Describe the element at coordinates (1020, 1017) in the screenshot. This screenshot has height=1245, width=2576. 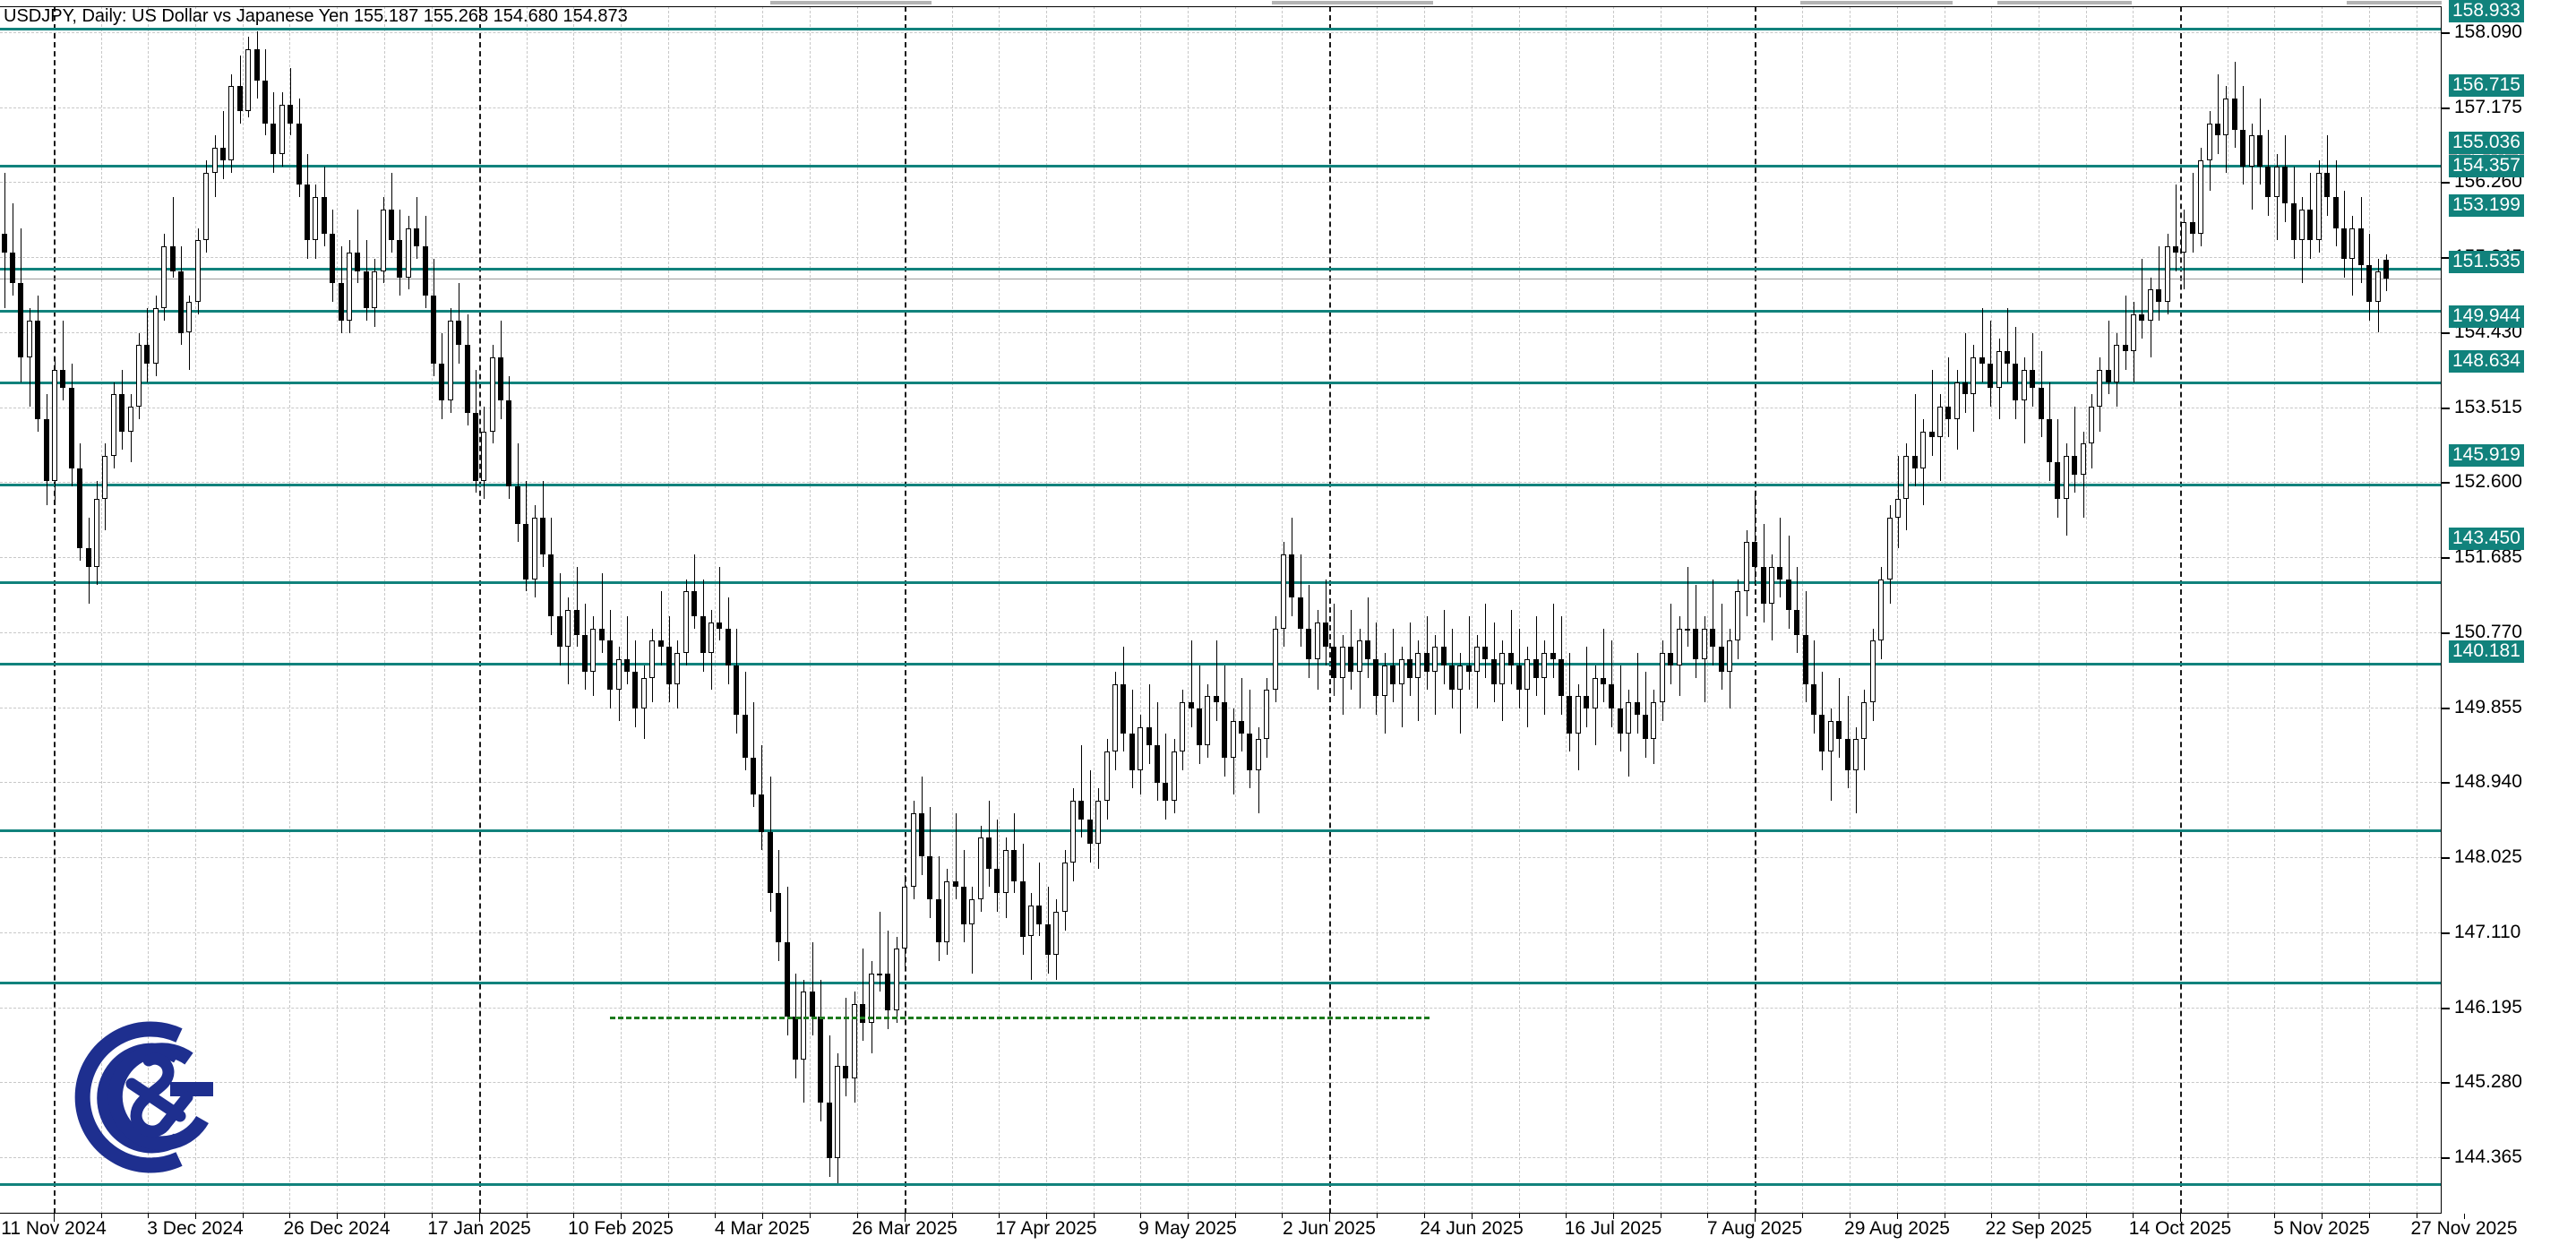
I see `green-dashed-trendline` at that location.